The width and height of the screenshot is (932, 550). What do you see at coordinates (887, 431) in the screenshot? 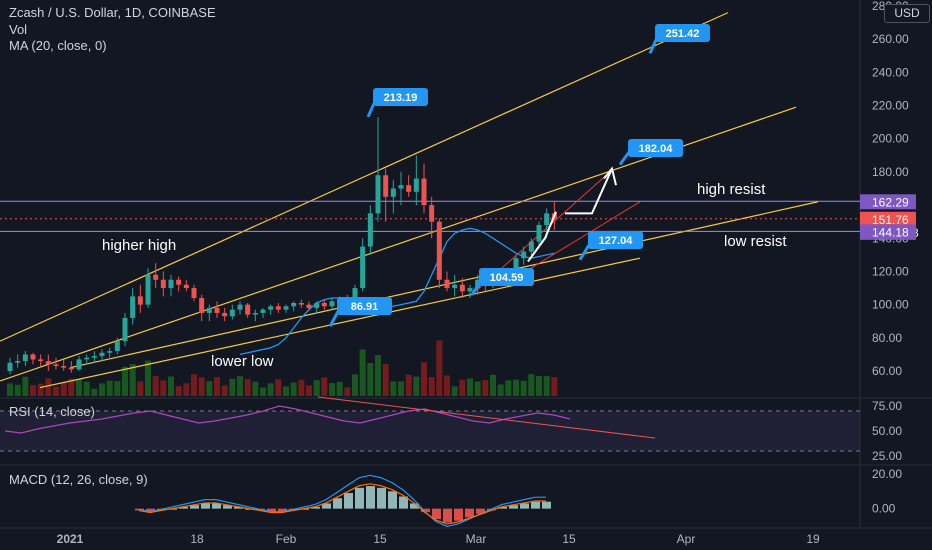
I see `rsi-tick-label: 50.00` at bounding box center [887, 431].